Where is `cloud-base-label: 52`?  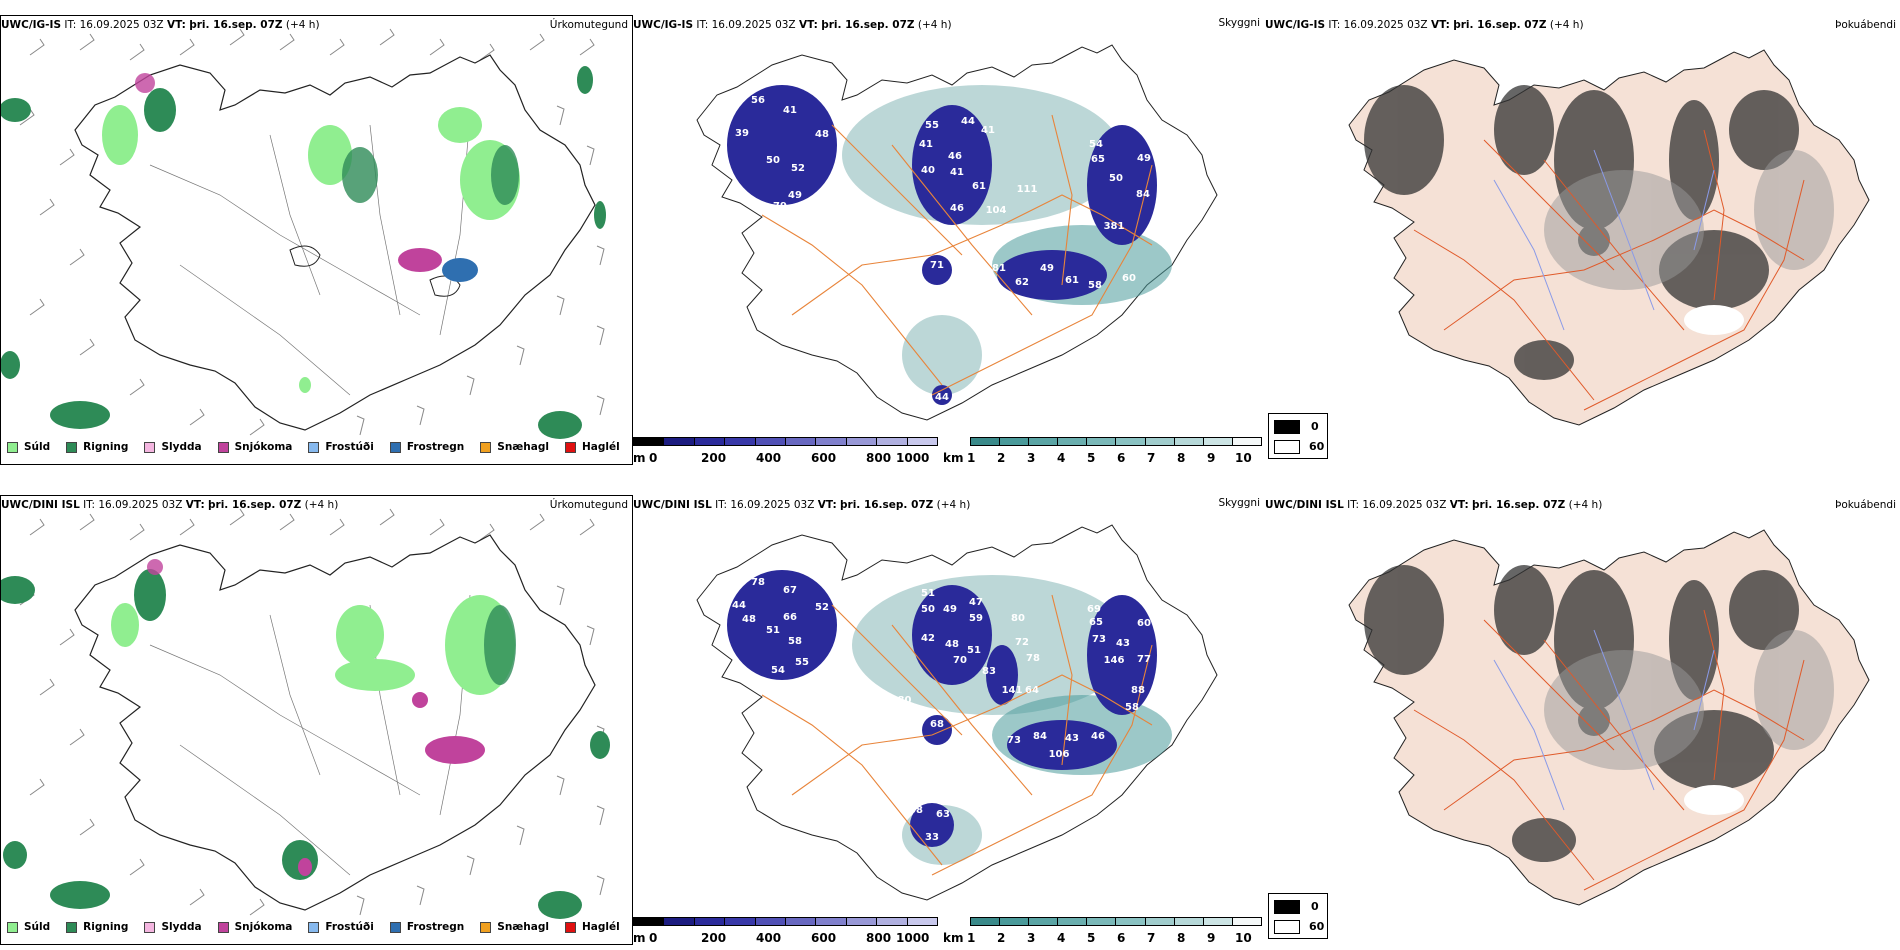
cloud-base-label: 52 is located at coordinates (822, 607).